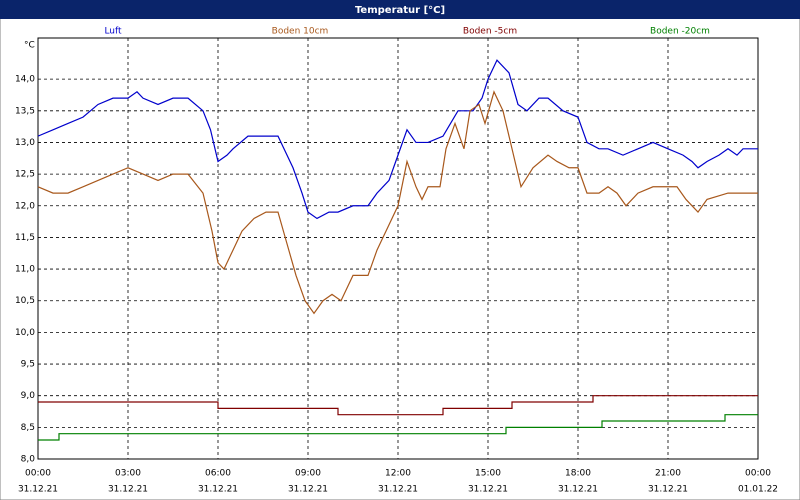  I want to click on y-tick-label: 8,5, so click(28, 428).